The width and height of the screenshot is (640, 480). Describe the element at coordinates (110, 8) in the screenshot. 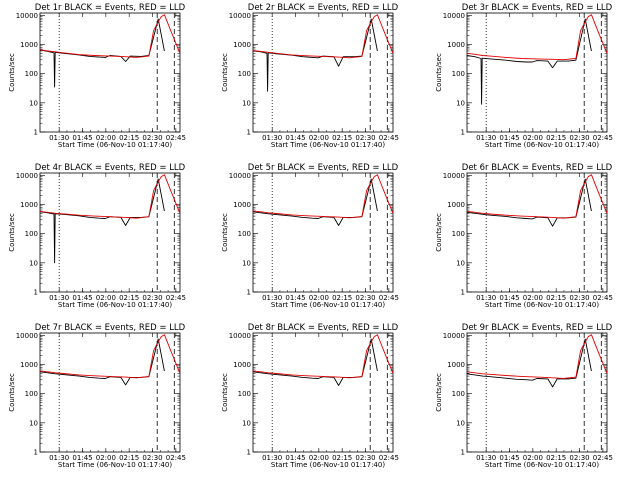

I see `panel-title: Det 1r BLACK = Events, RED = LLD` at that location.